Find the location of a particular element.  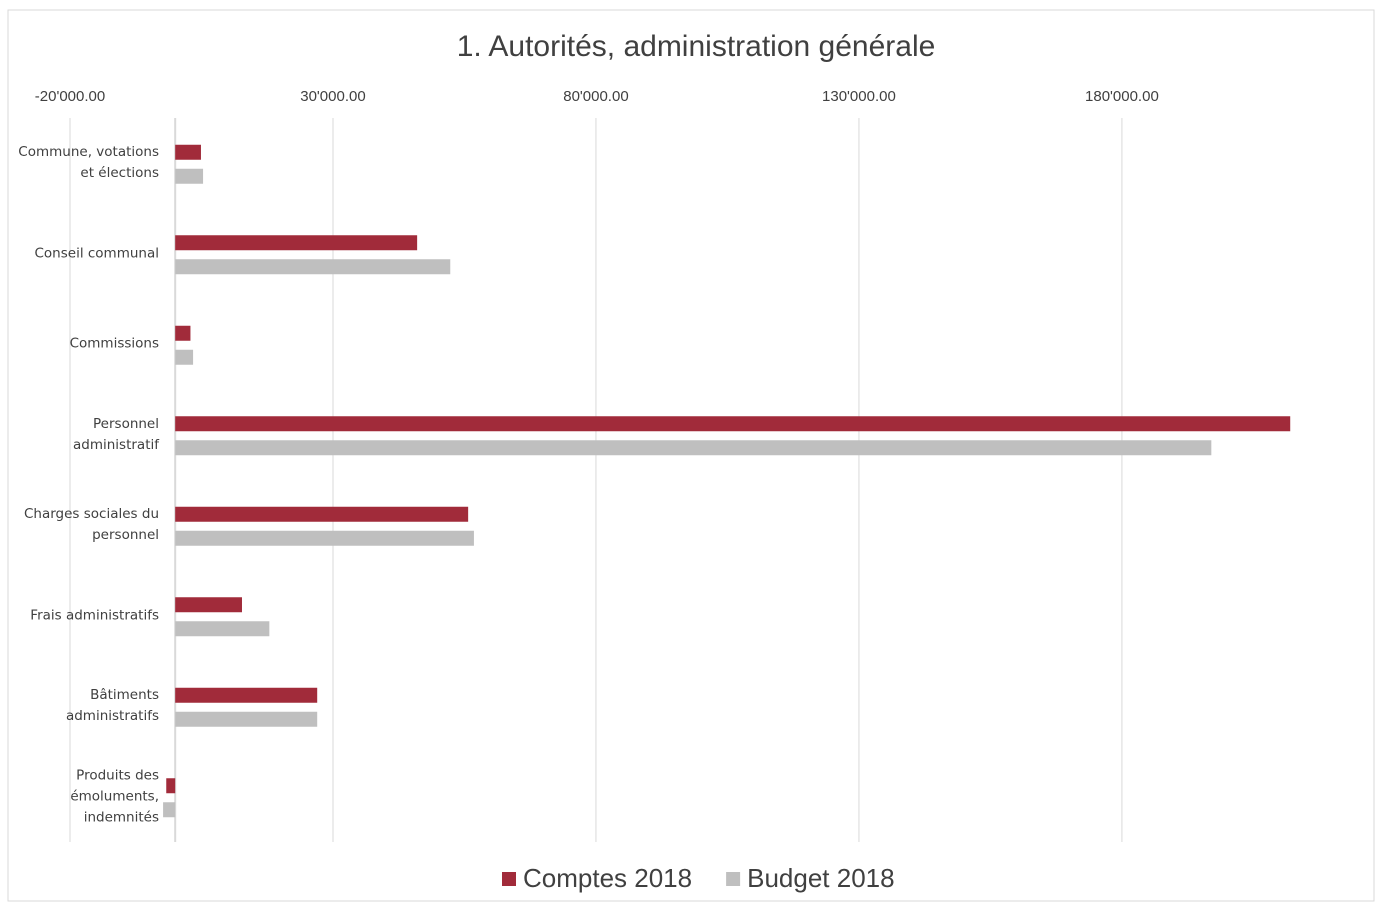

y-tick-label: Bâtiments administratifs is located at coordinates (112, 706).